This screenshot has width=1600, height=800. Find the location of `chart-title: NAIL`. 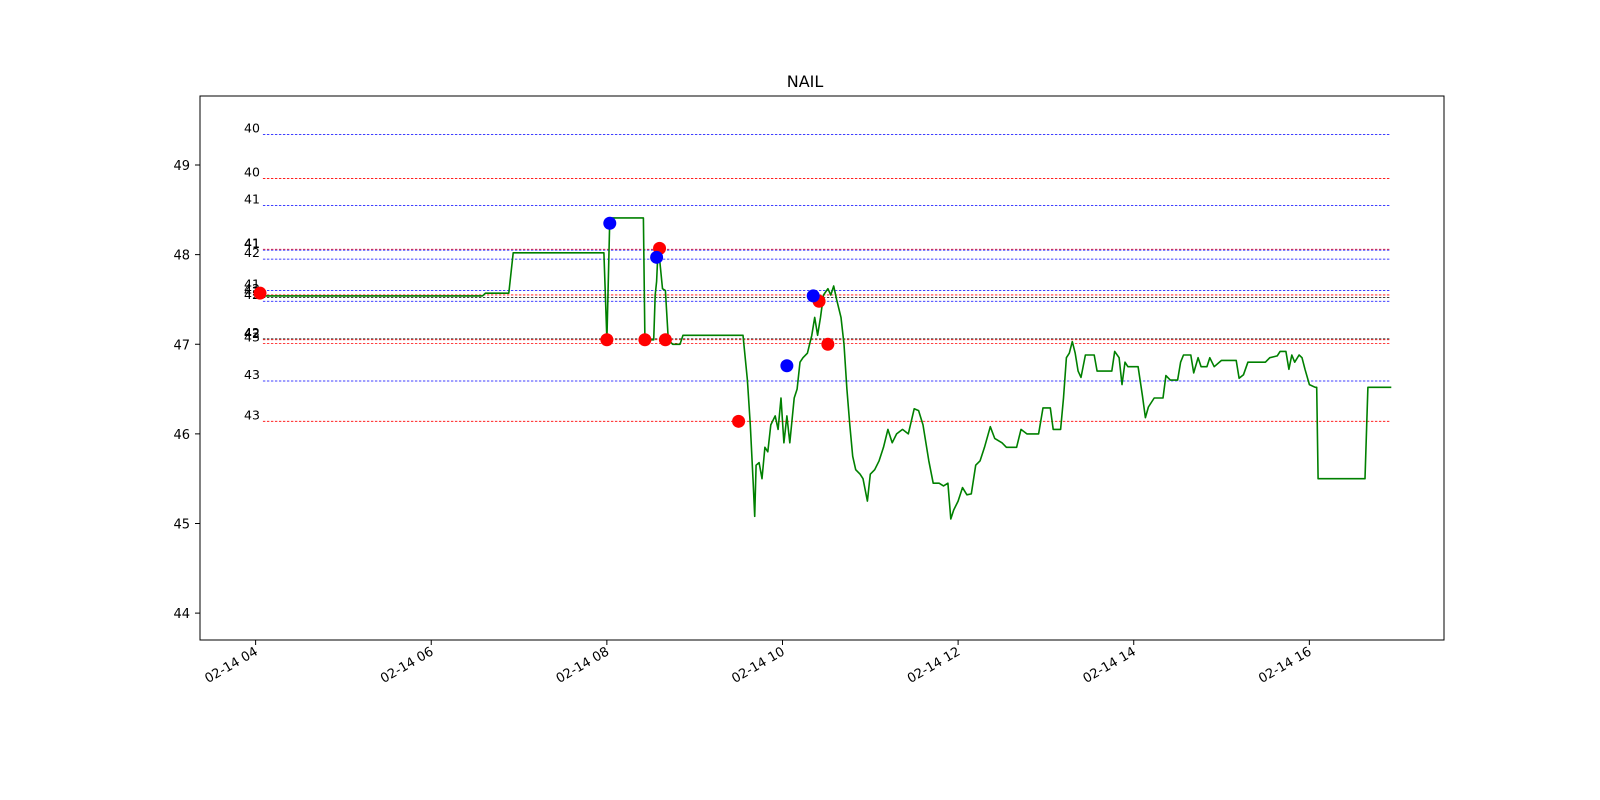

chart-title: NAIL is located at coordinates (805, 81).